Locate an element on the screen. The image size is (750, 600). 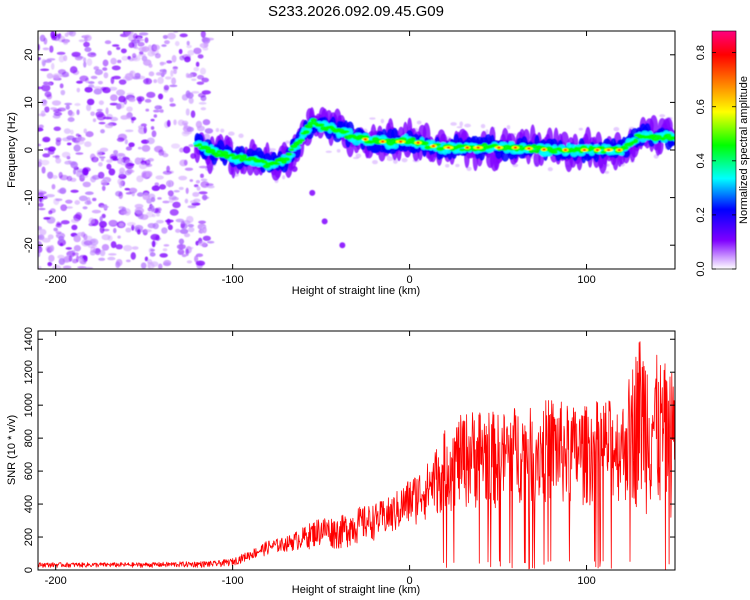
snr-x-tick-label: -100 is located at coordinates (233, 581).